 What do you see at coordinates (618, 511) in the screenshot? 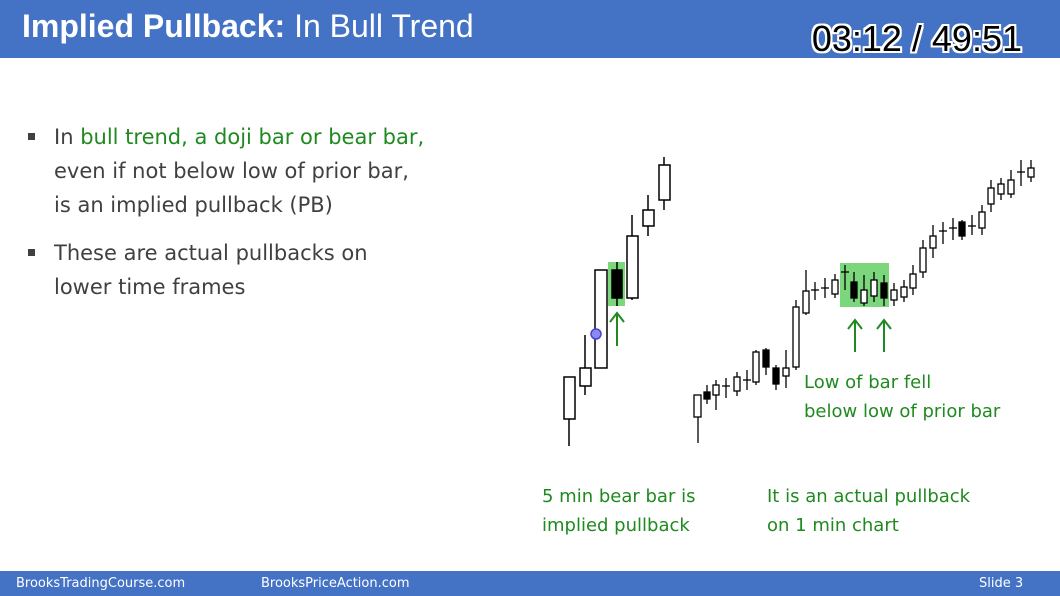
I see `caption-five-min: 5 min bear bar is implied pullback` at bounding box center [618, 511].